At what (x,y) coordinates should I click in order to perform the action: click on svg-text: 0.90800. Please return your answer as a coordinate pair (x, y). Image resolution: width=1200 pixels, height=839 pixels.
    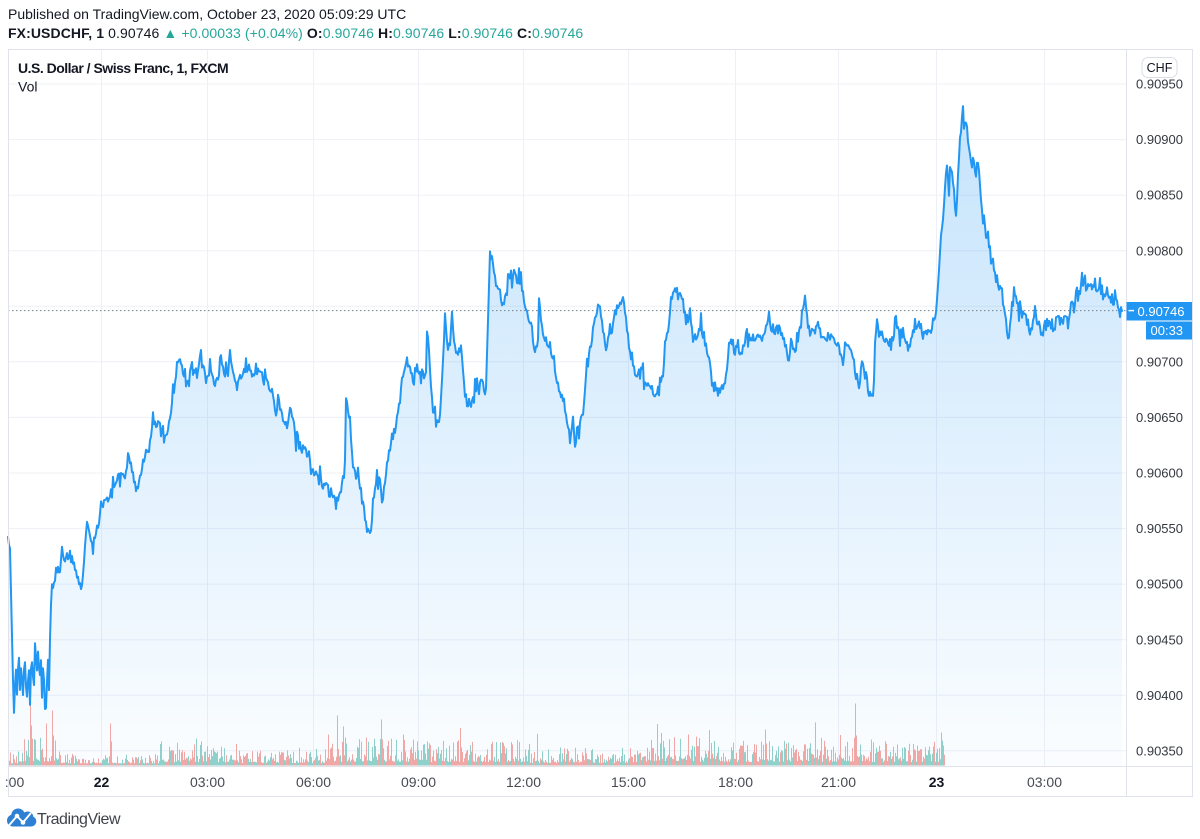
    Looking at the image, I should click on (1159, 250).